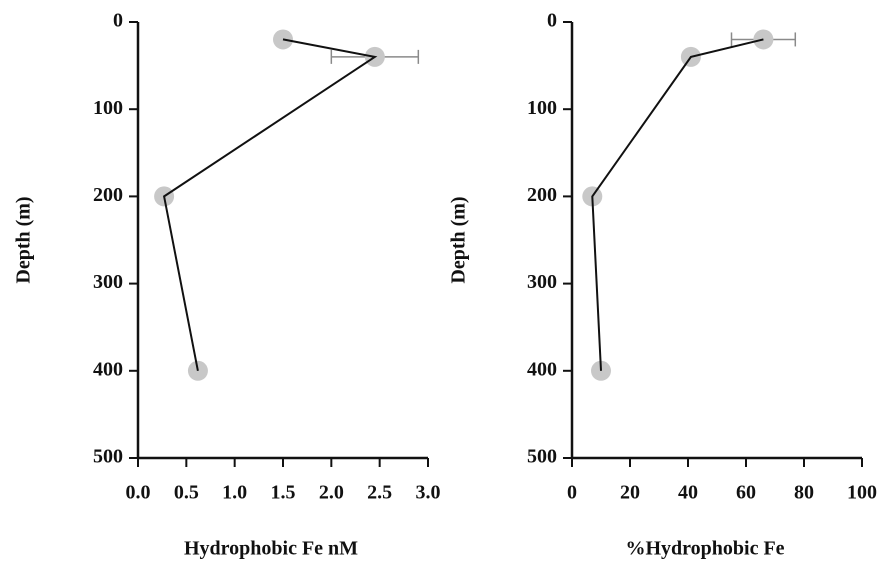 The image size is (887, 568). Describe the element at coordinates (234, 493) in the screenshot. I see `x-tick-label: 1.0` at that location.